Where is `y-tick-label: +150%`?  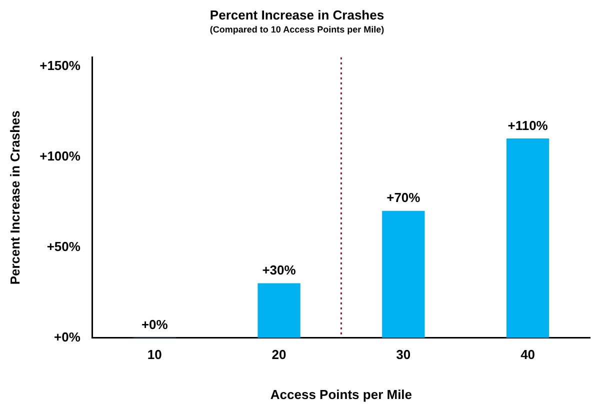
y-tick-label: +150% is located at coordinates (60, 66).